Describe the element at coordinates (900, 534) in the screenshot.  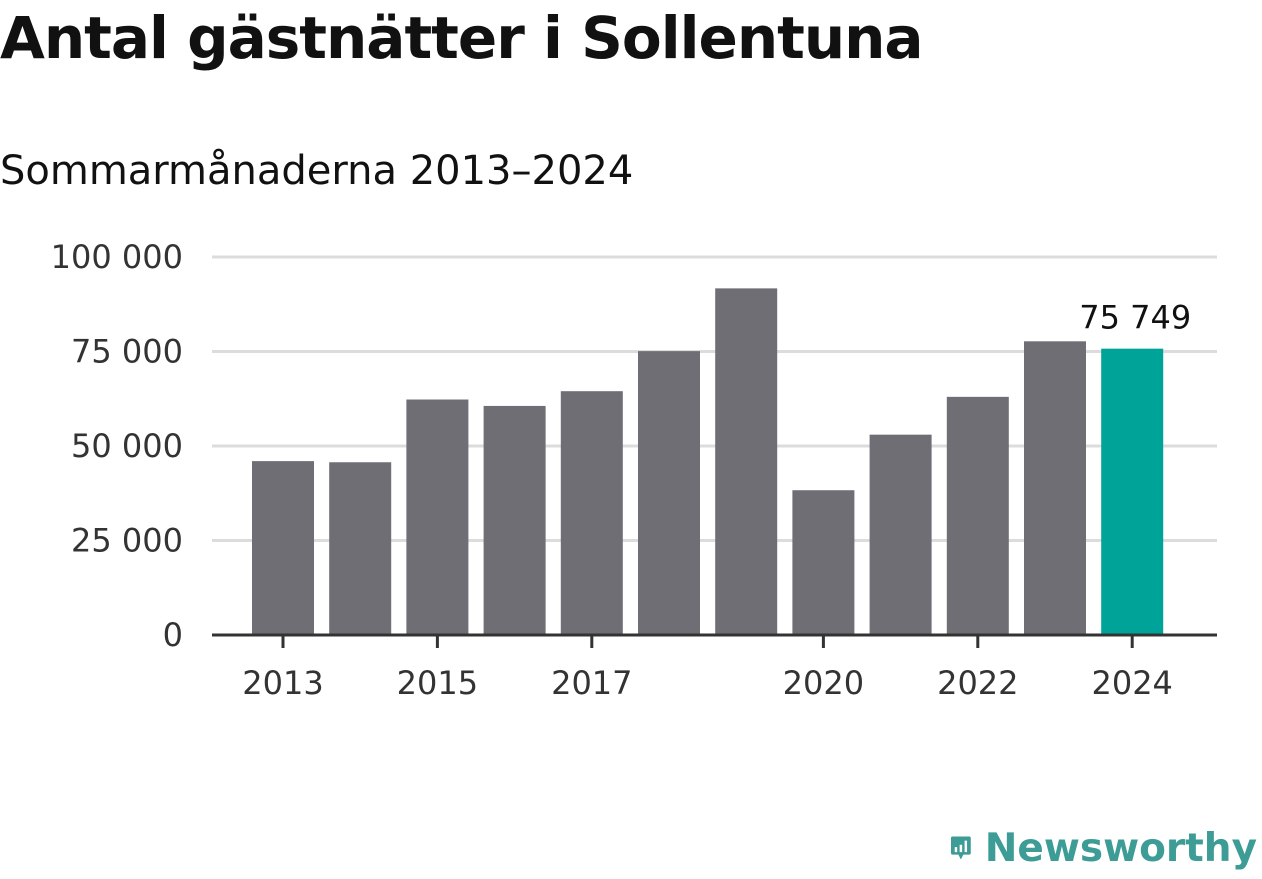
I see `bar-2021` at that location.